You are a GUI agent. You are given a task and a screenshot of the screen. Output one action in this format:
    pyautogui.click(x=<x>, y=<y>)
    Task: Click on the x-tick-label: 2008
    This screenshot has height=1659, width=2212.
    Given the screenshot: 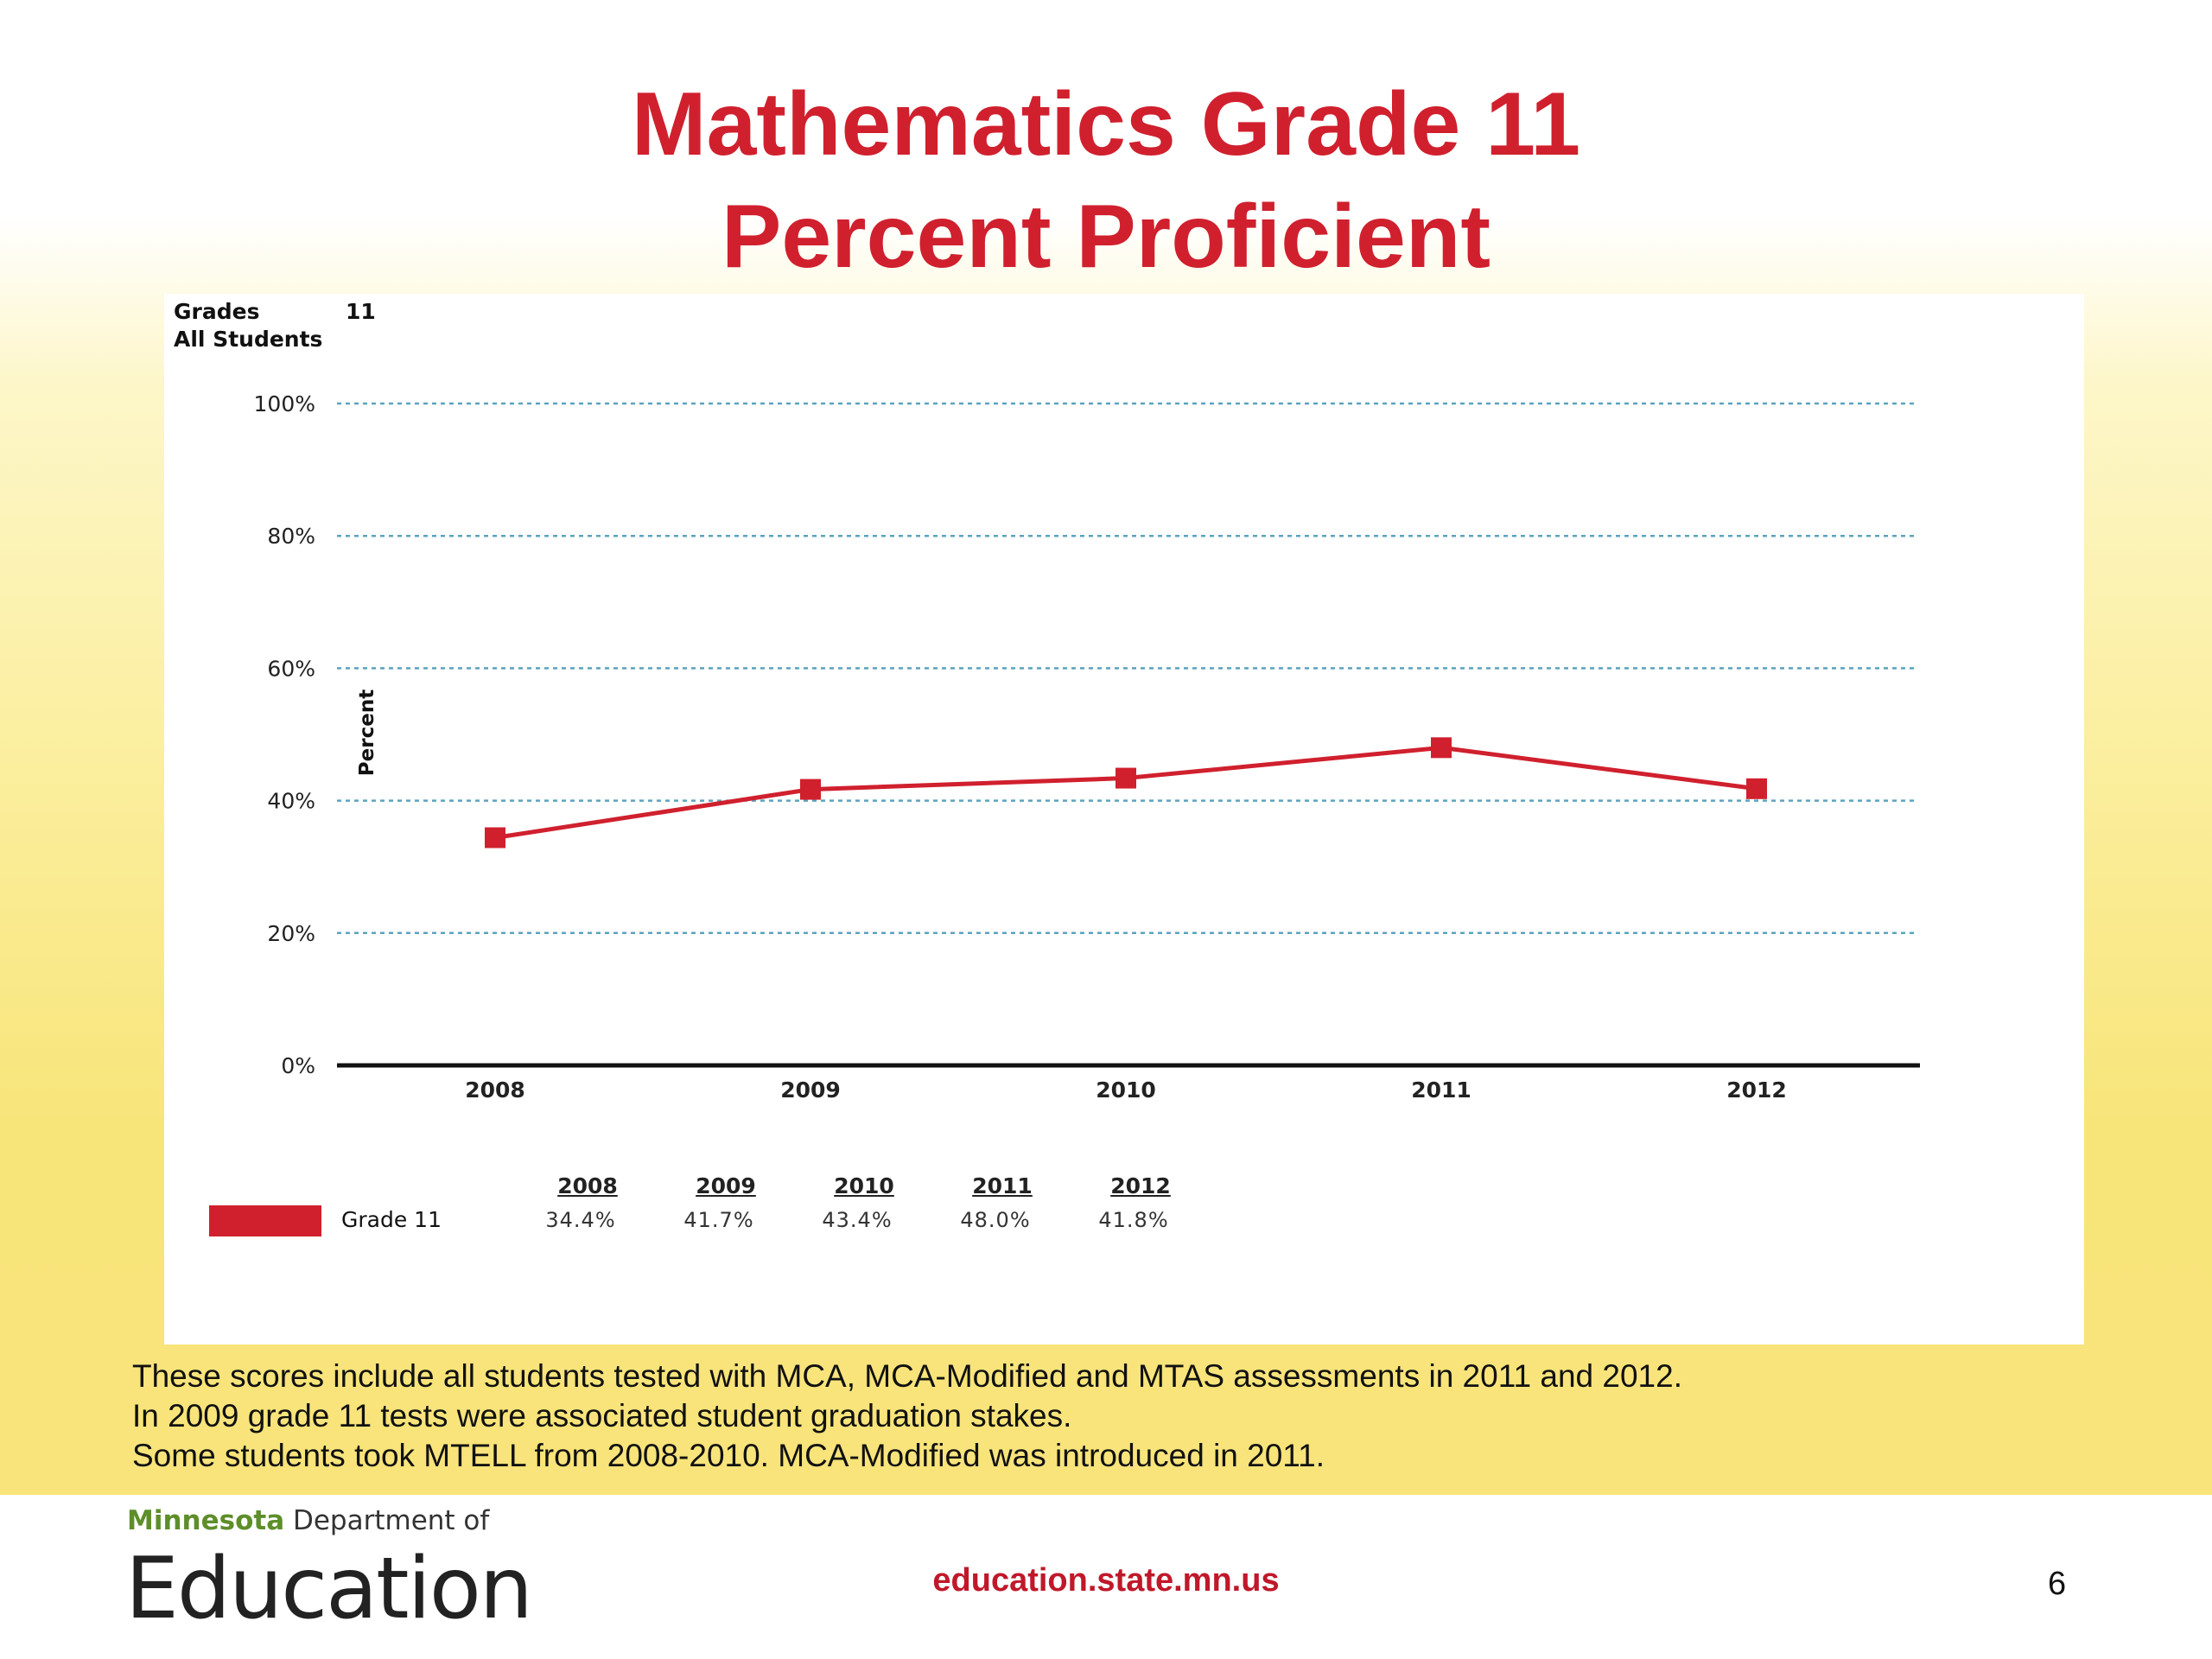 What is the action you would take?
    pyautogui.click(x=495, y=1090)
    